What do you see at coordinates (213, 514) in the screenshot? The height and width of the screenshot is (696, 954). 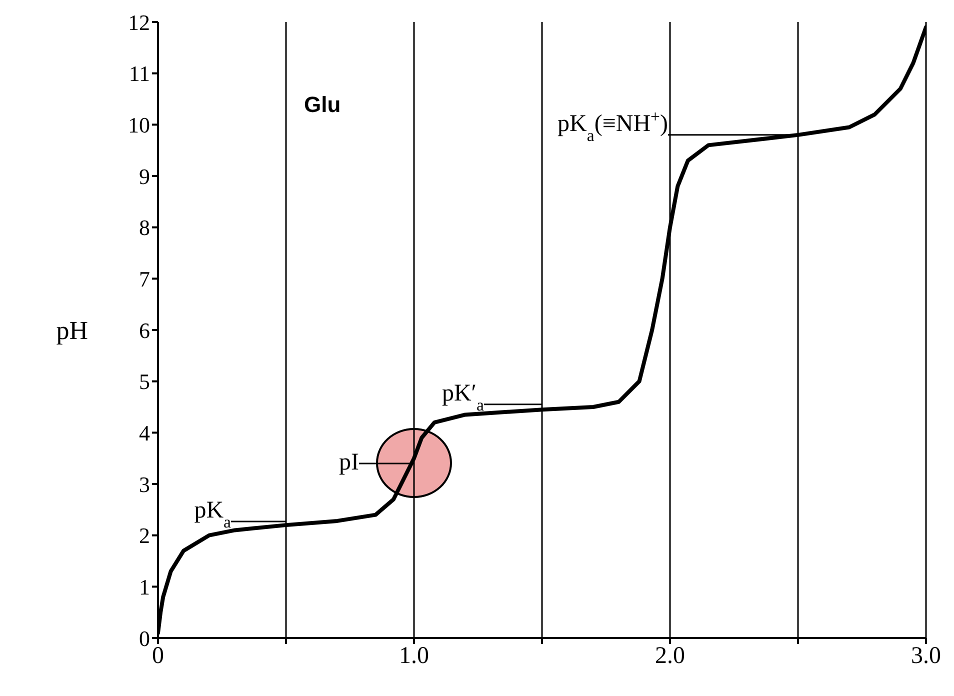 I see `annotation: pK$_{a}$` at bounding box center [213, 514].